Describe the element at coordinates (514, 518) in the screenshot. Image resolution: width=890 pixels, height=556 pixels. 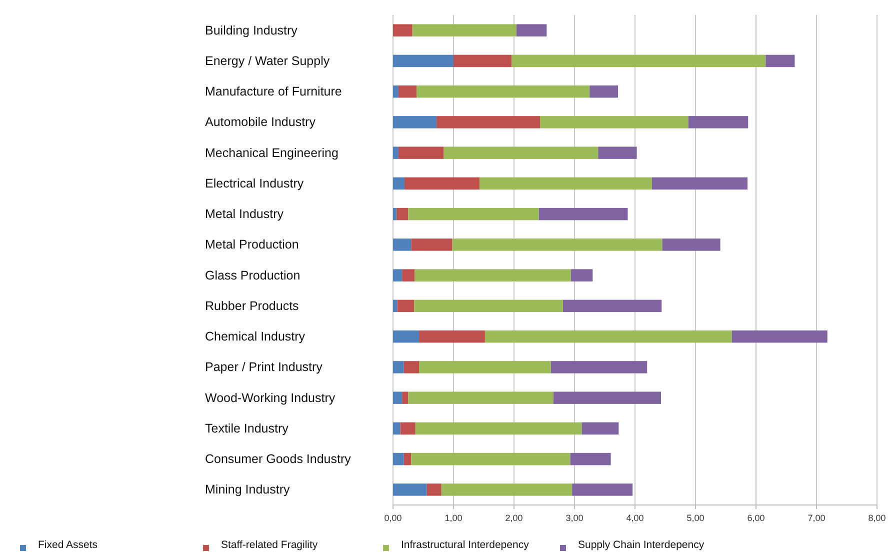
I see `x-tick-label: 2,00` at that location.